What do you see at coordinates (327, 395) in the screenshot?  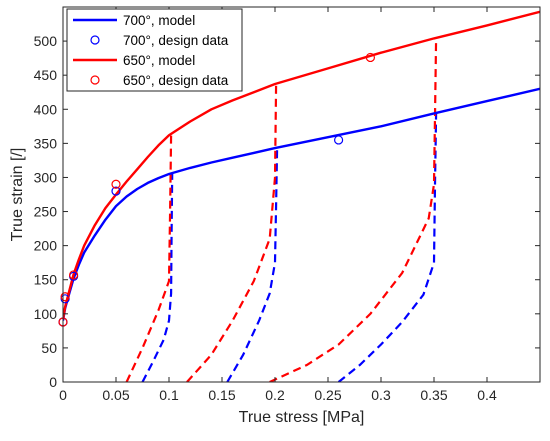 I see `x-tick-label: 0.25` at bounding box center [327, 395].